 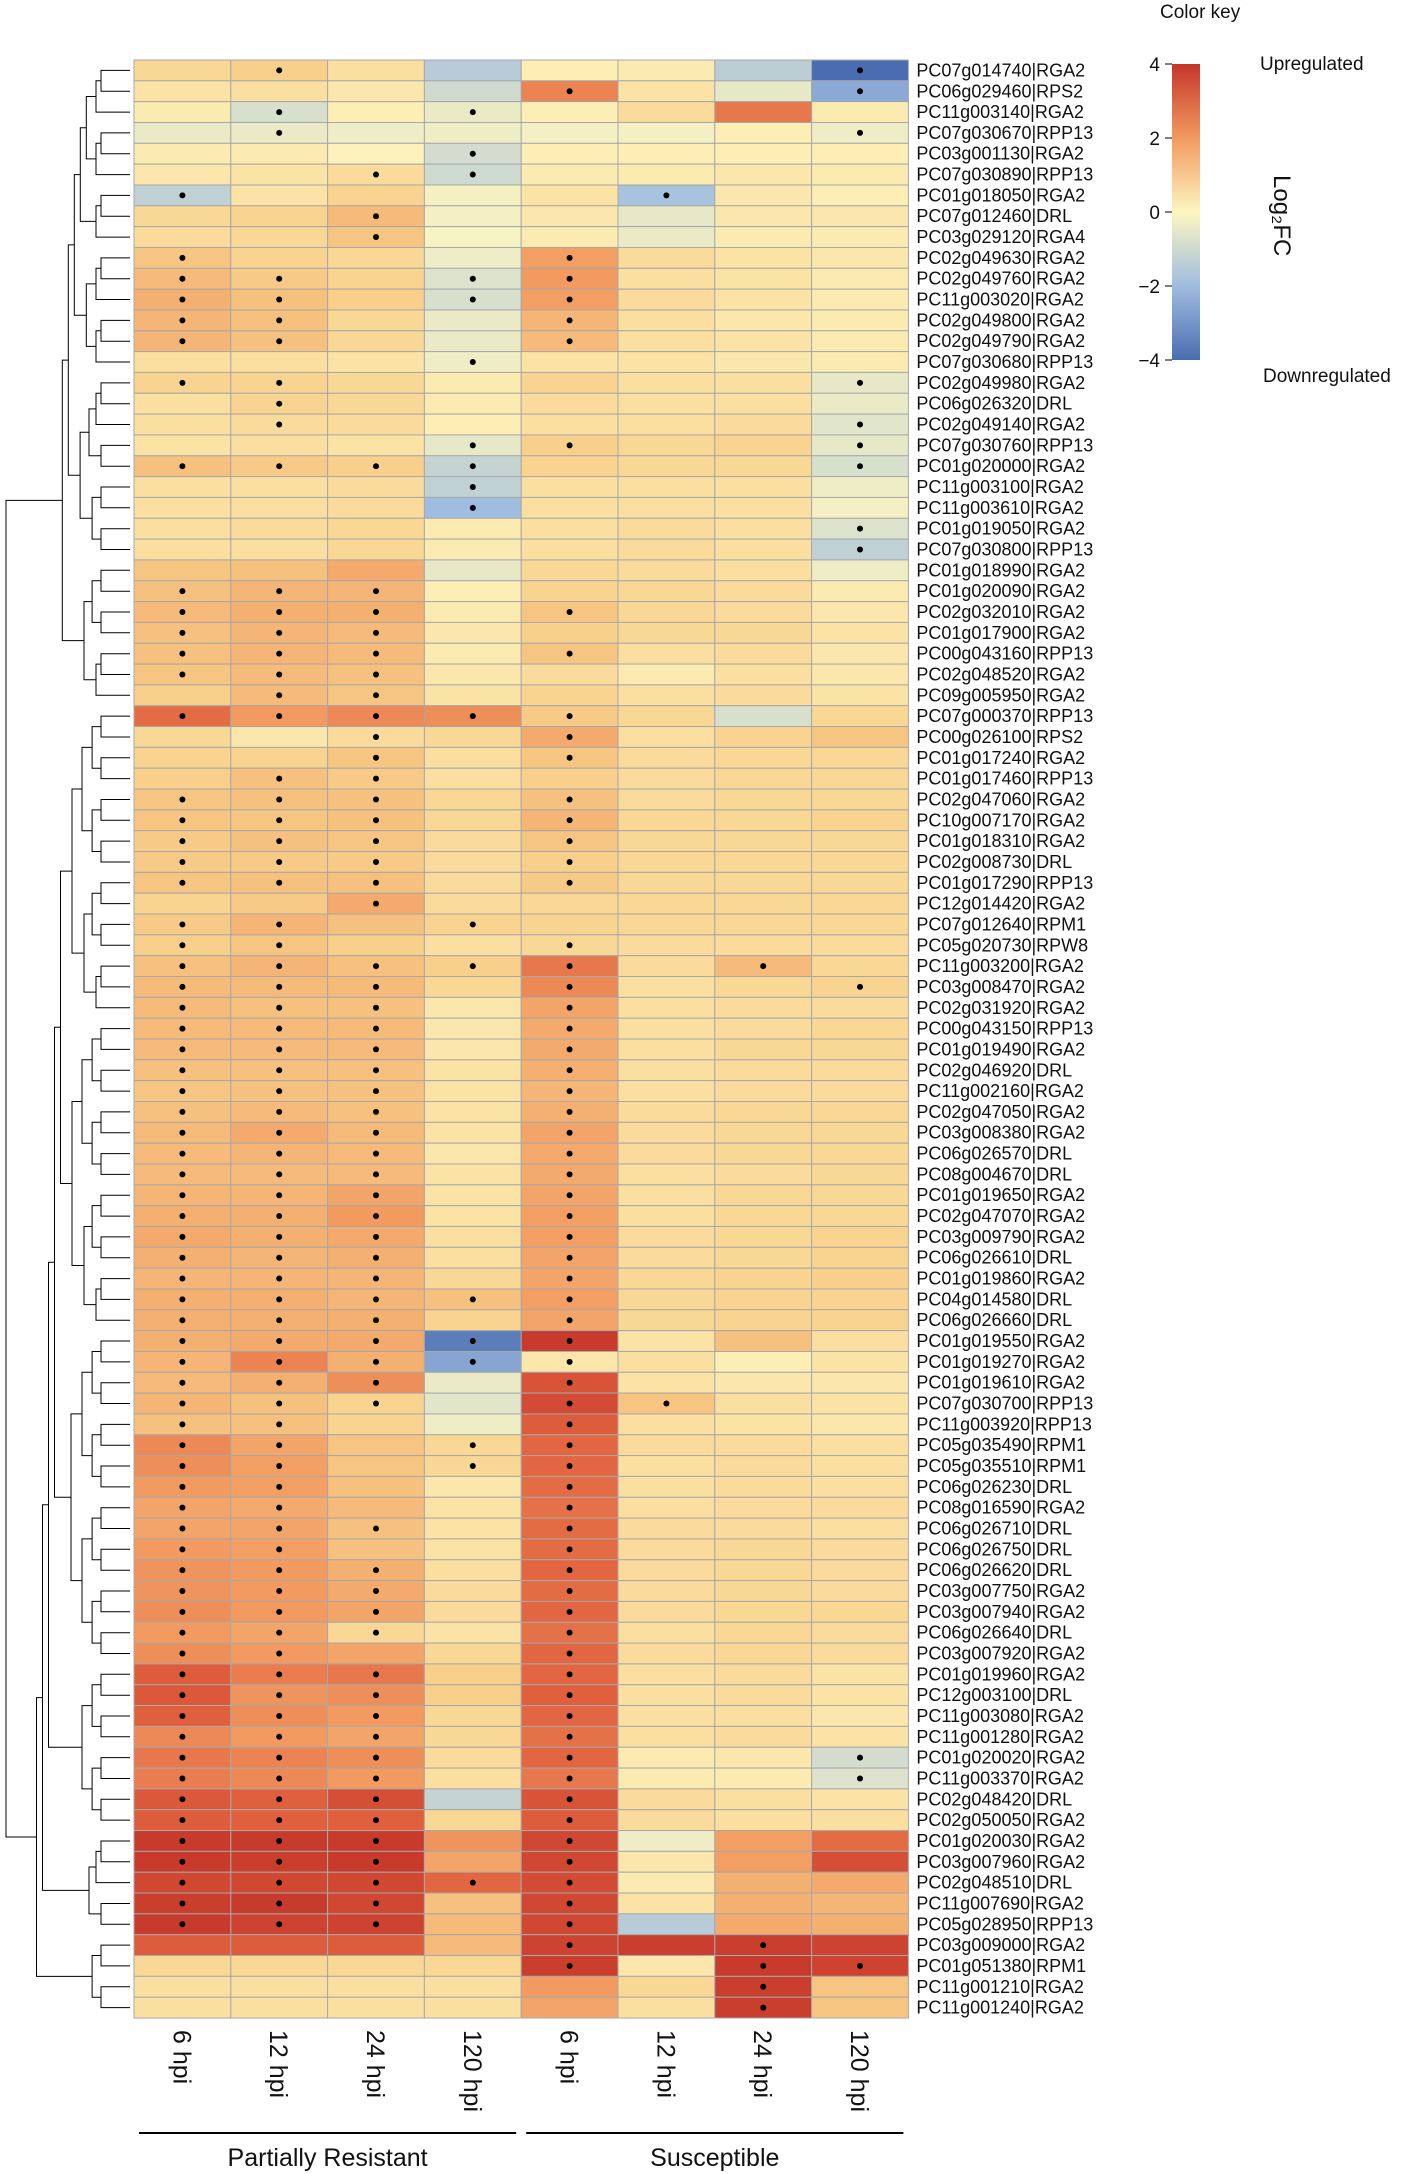 I want to click on row-label: PC07g030680|RPP13, so click(x=1004, y=362).